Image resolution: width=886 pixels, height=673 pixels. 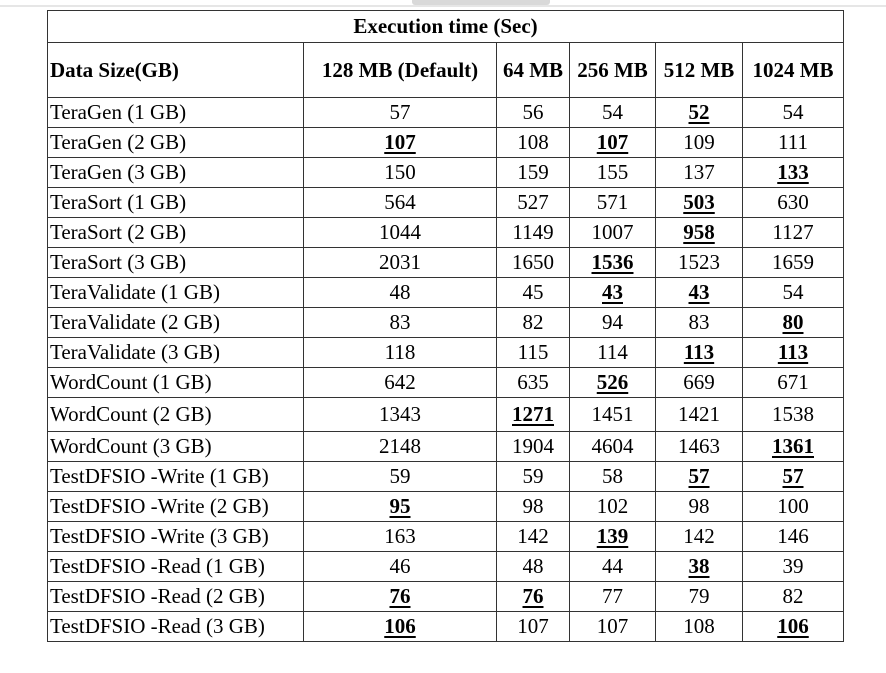 I want to click on time-cell: 671, so click(x=793, y=382).